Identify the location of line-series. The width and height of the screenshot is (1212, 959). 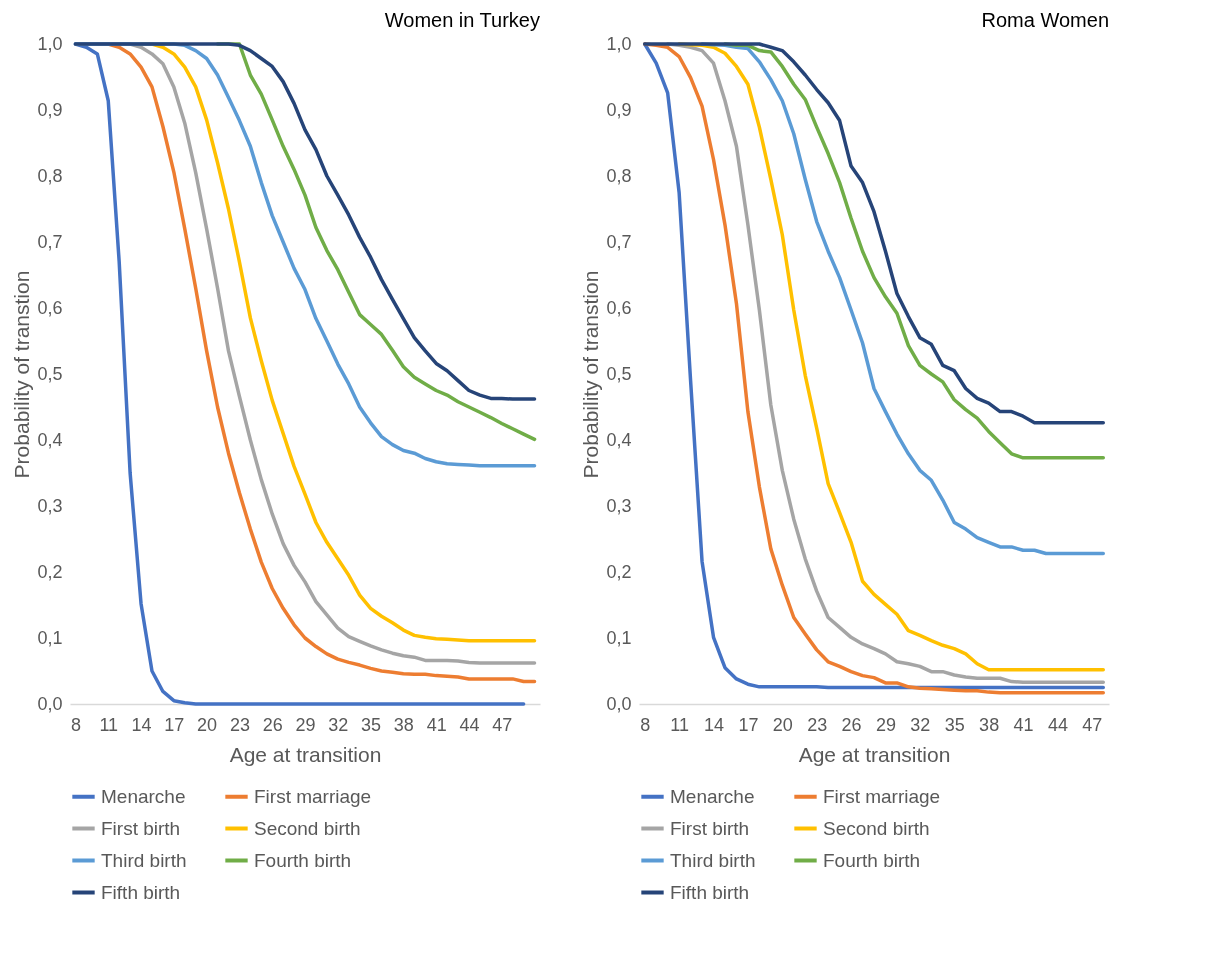
(305, 221).